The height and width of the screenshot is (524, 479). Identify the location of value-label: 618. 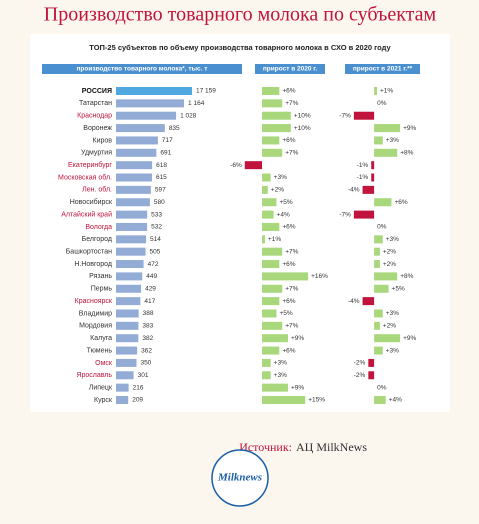
(161, 165).